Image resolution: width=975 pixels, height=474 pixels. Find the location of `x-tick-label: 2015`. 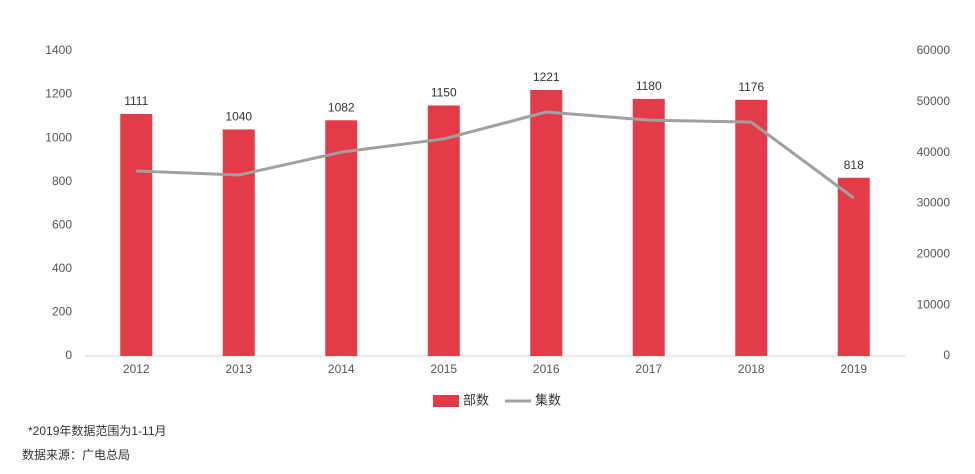

x-tick-label: 2015 is located at coordinates (443, 369).